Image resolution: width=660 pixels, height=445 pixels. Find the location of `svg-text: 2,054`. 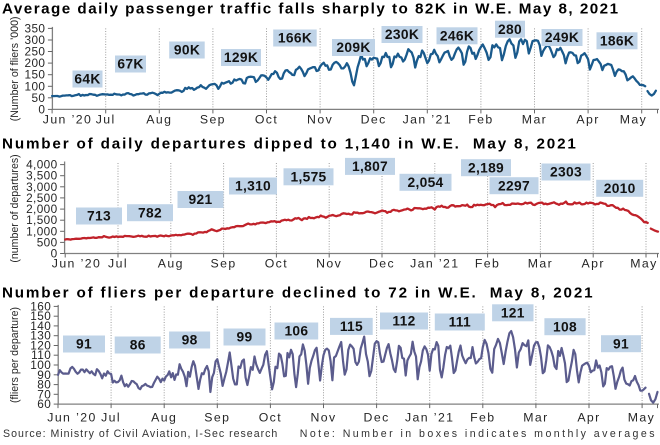

svg-text: 2,054 is located at coordinates (425, 182).